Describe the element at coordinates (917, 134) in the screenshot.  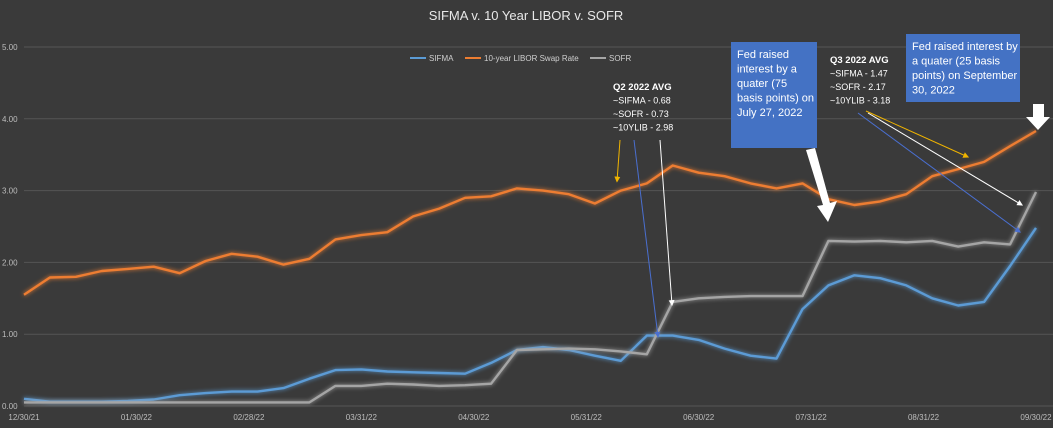
I see `q3-arrow-libor` at that location.